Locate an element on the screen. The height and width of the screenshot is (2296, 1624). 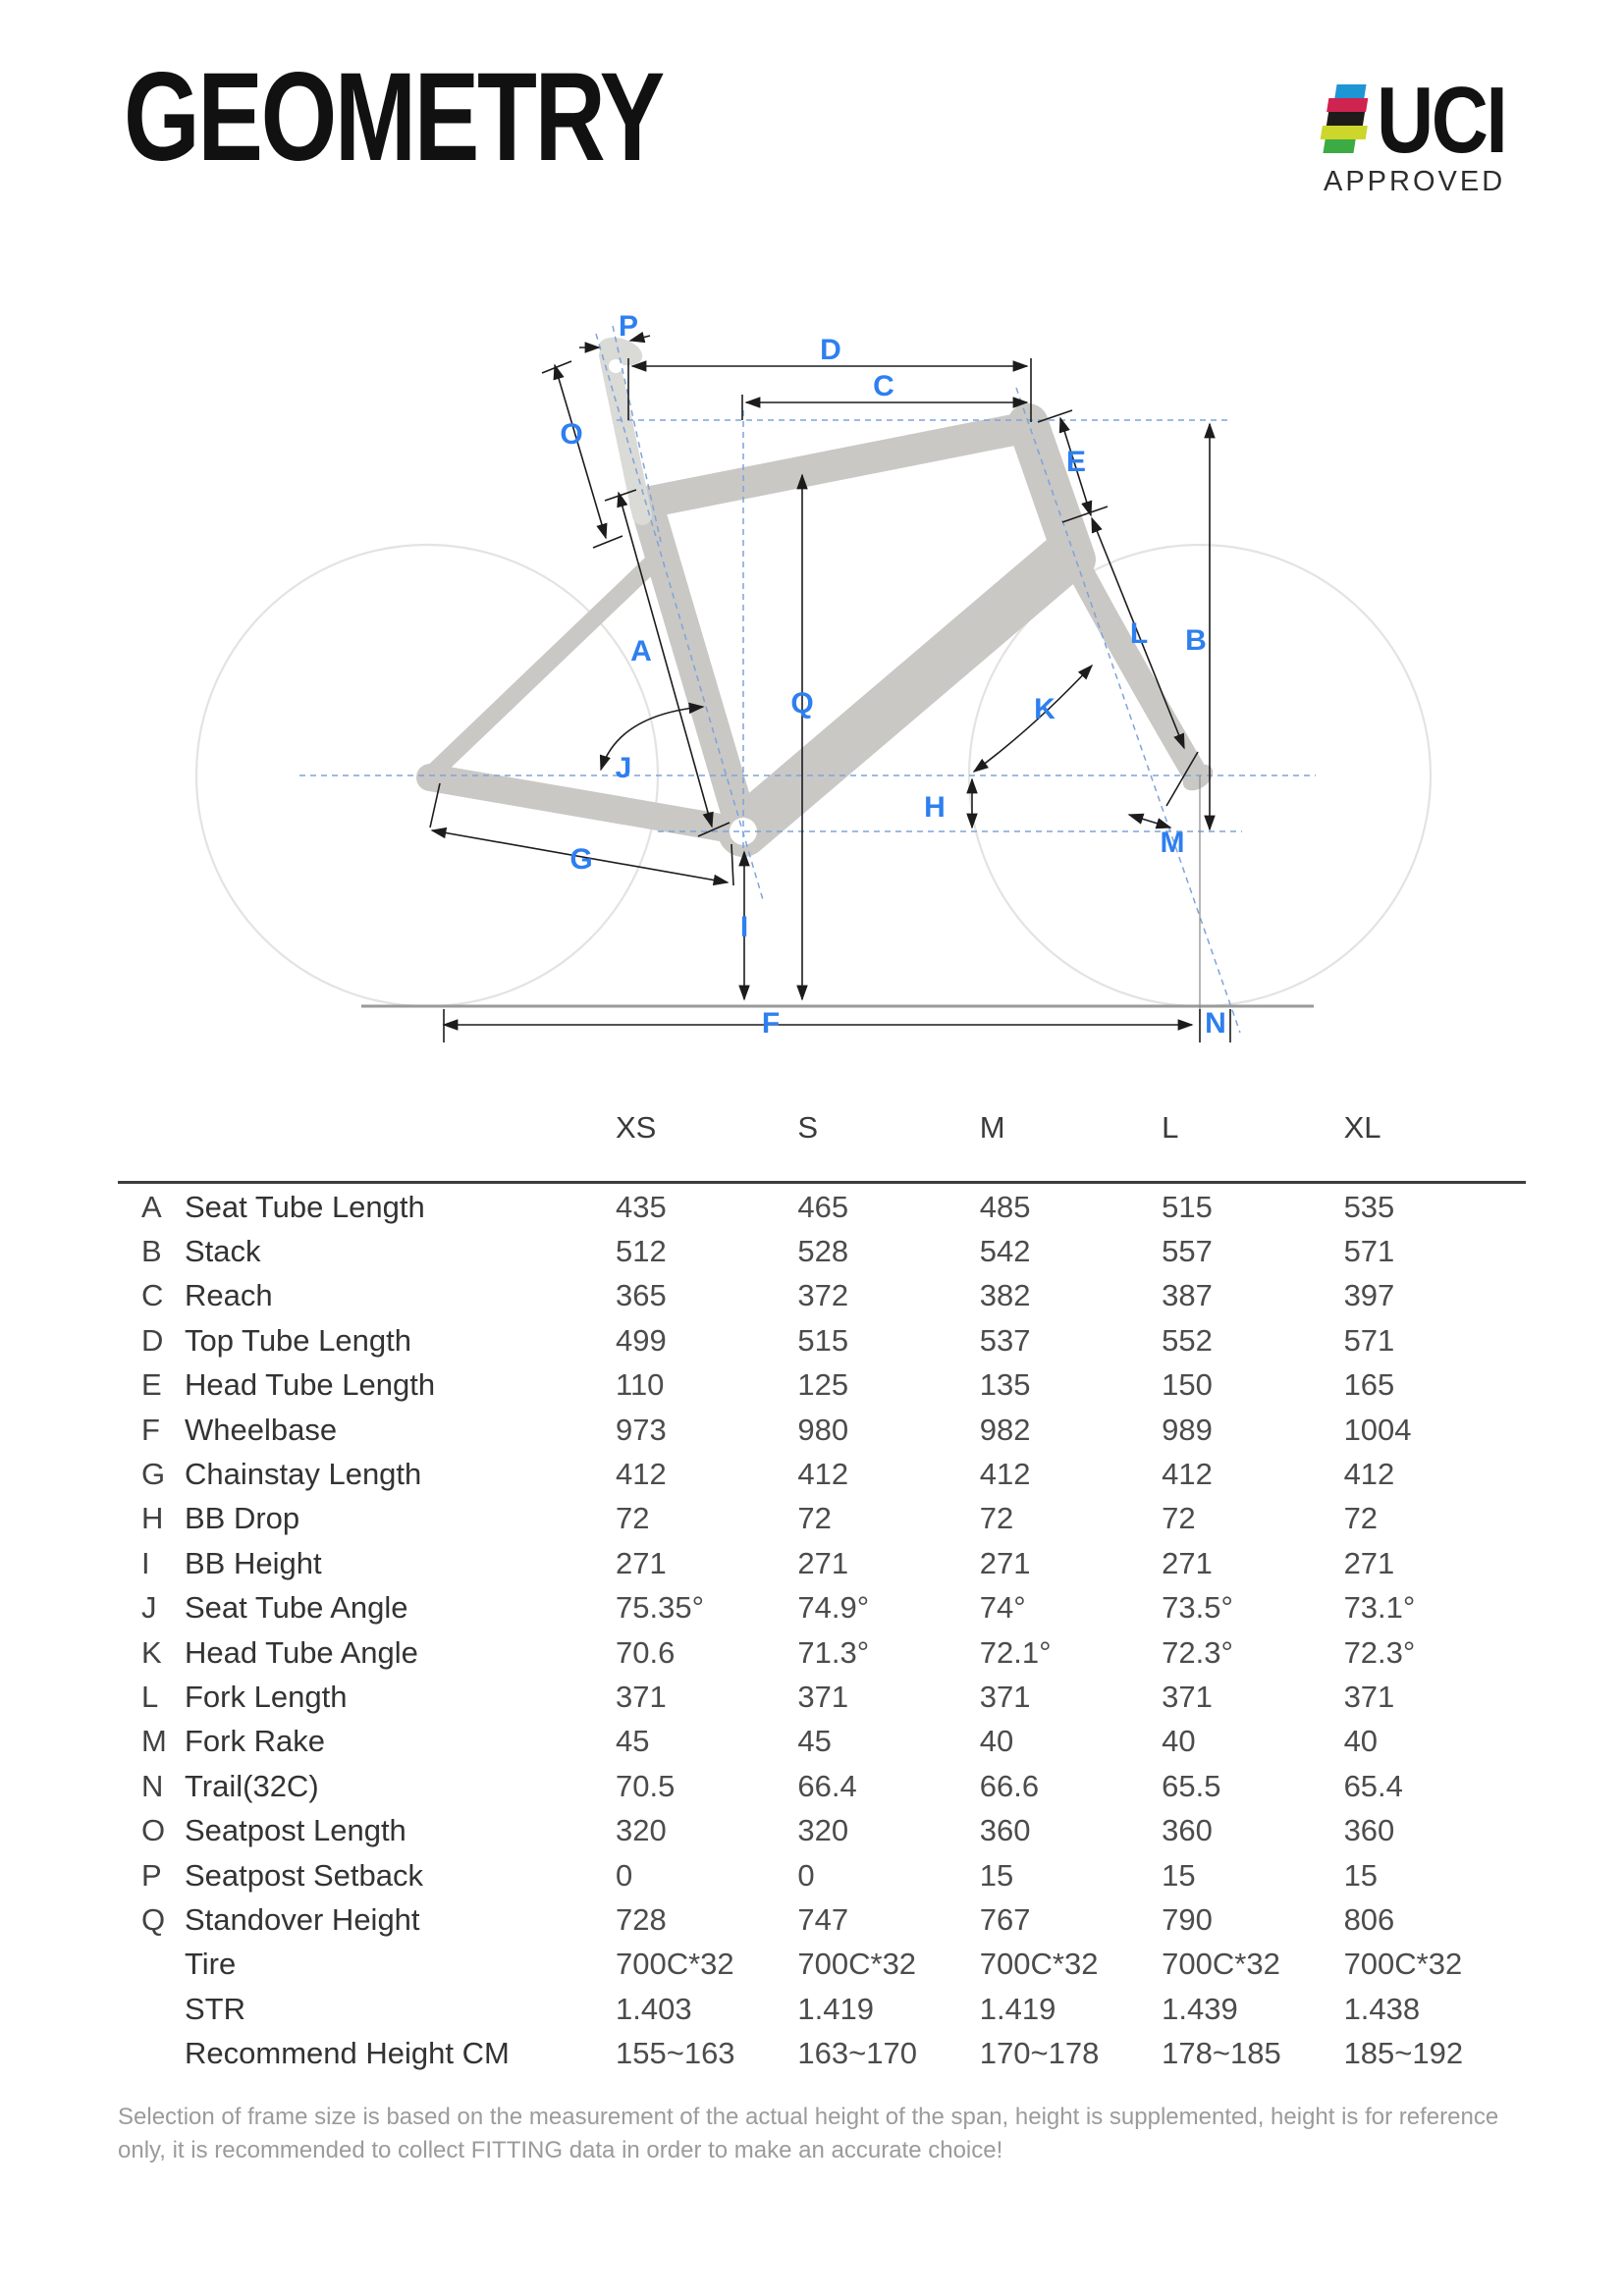
row-value: 0 is located at coordinates (624, 1875).